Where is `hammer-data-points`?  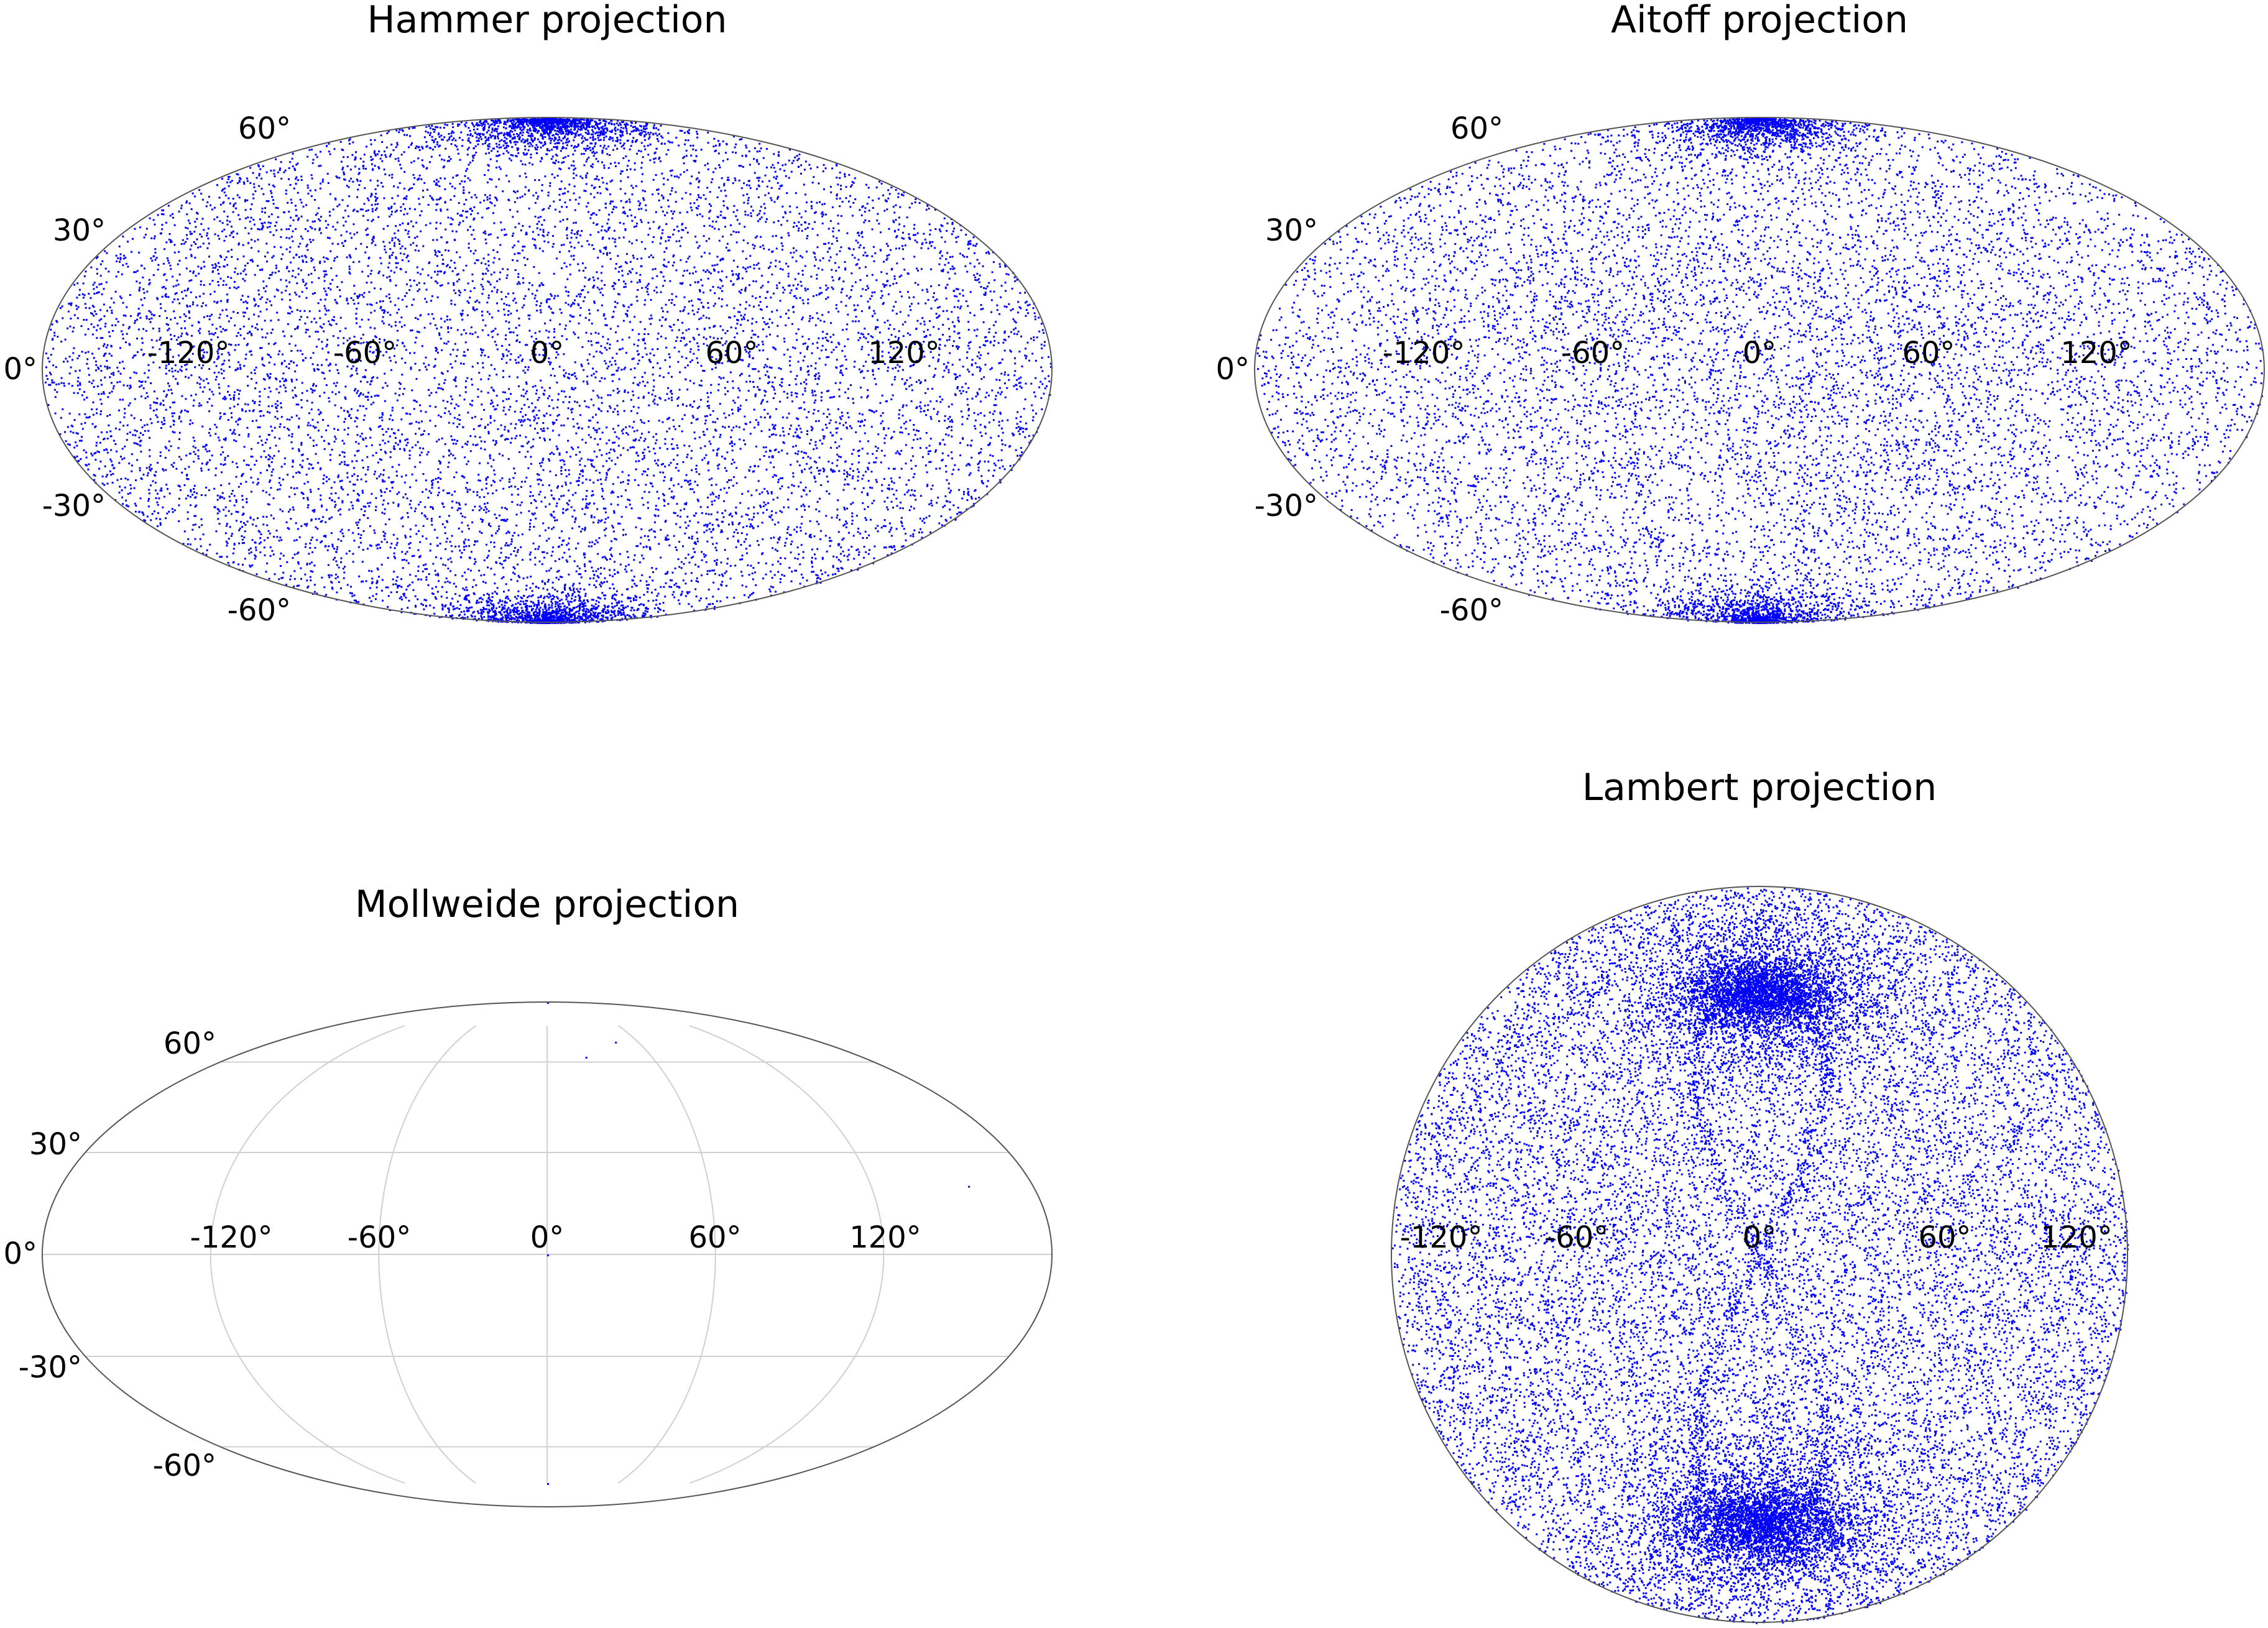
hammer-data-points is located at coordinates (548, 371).